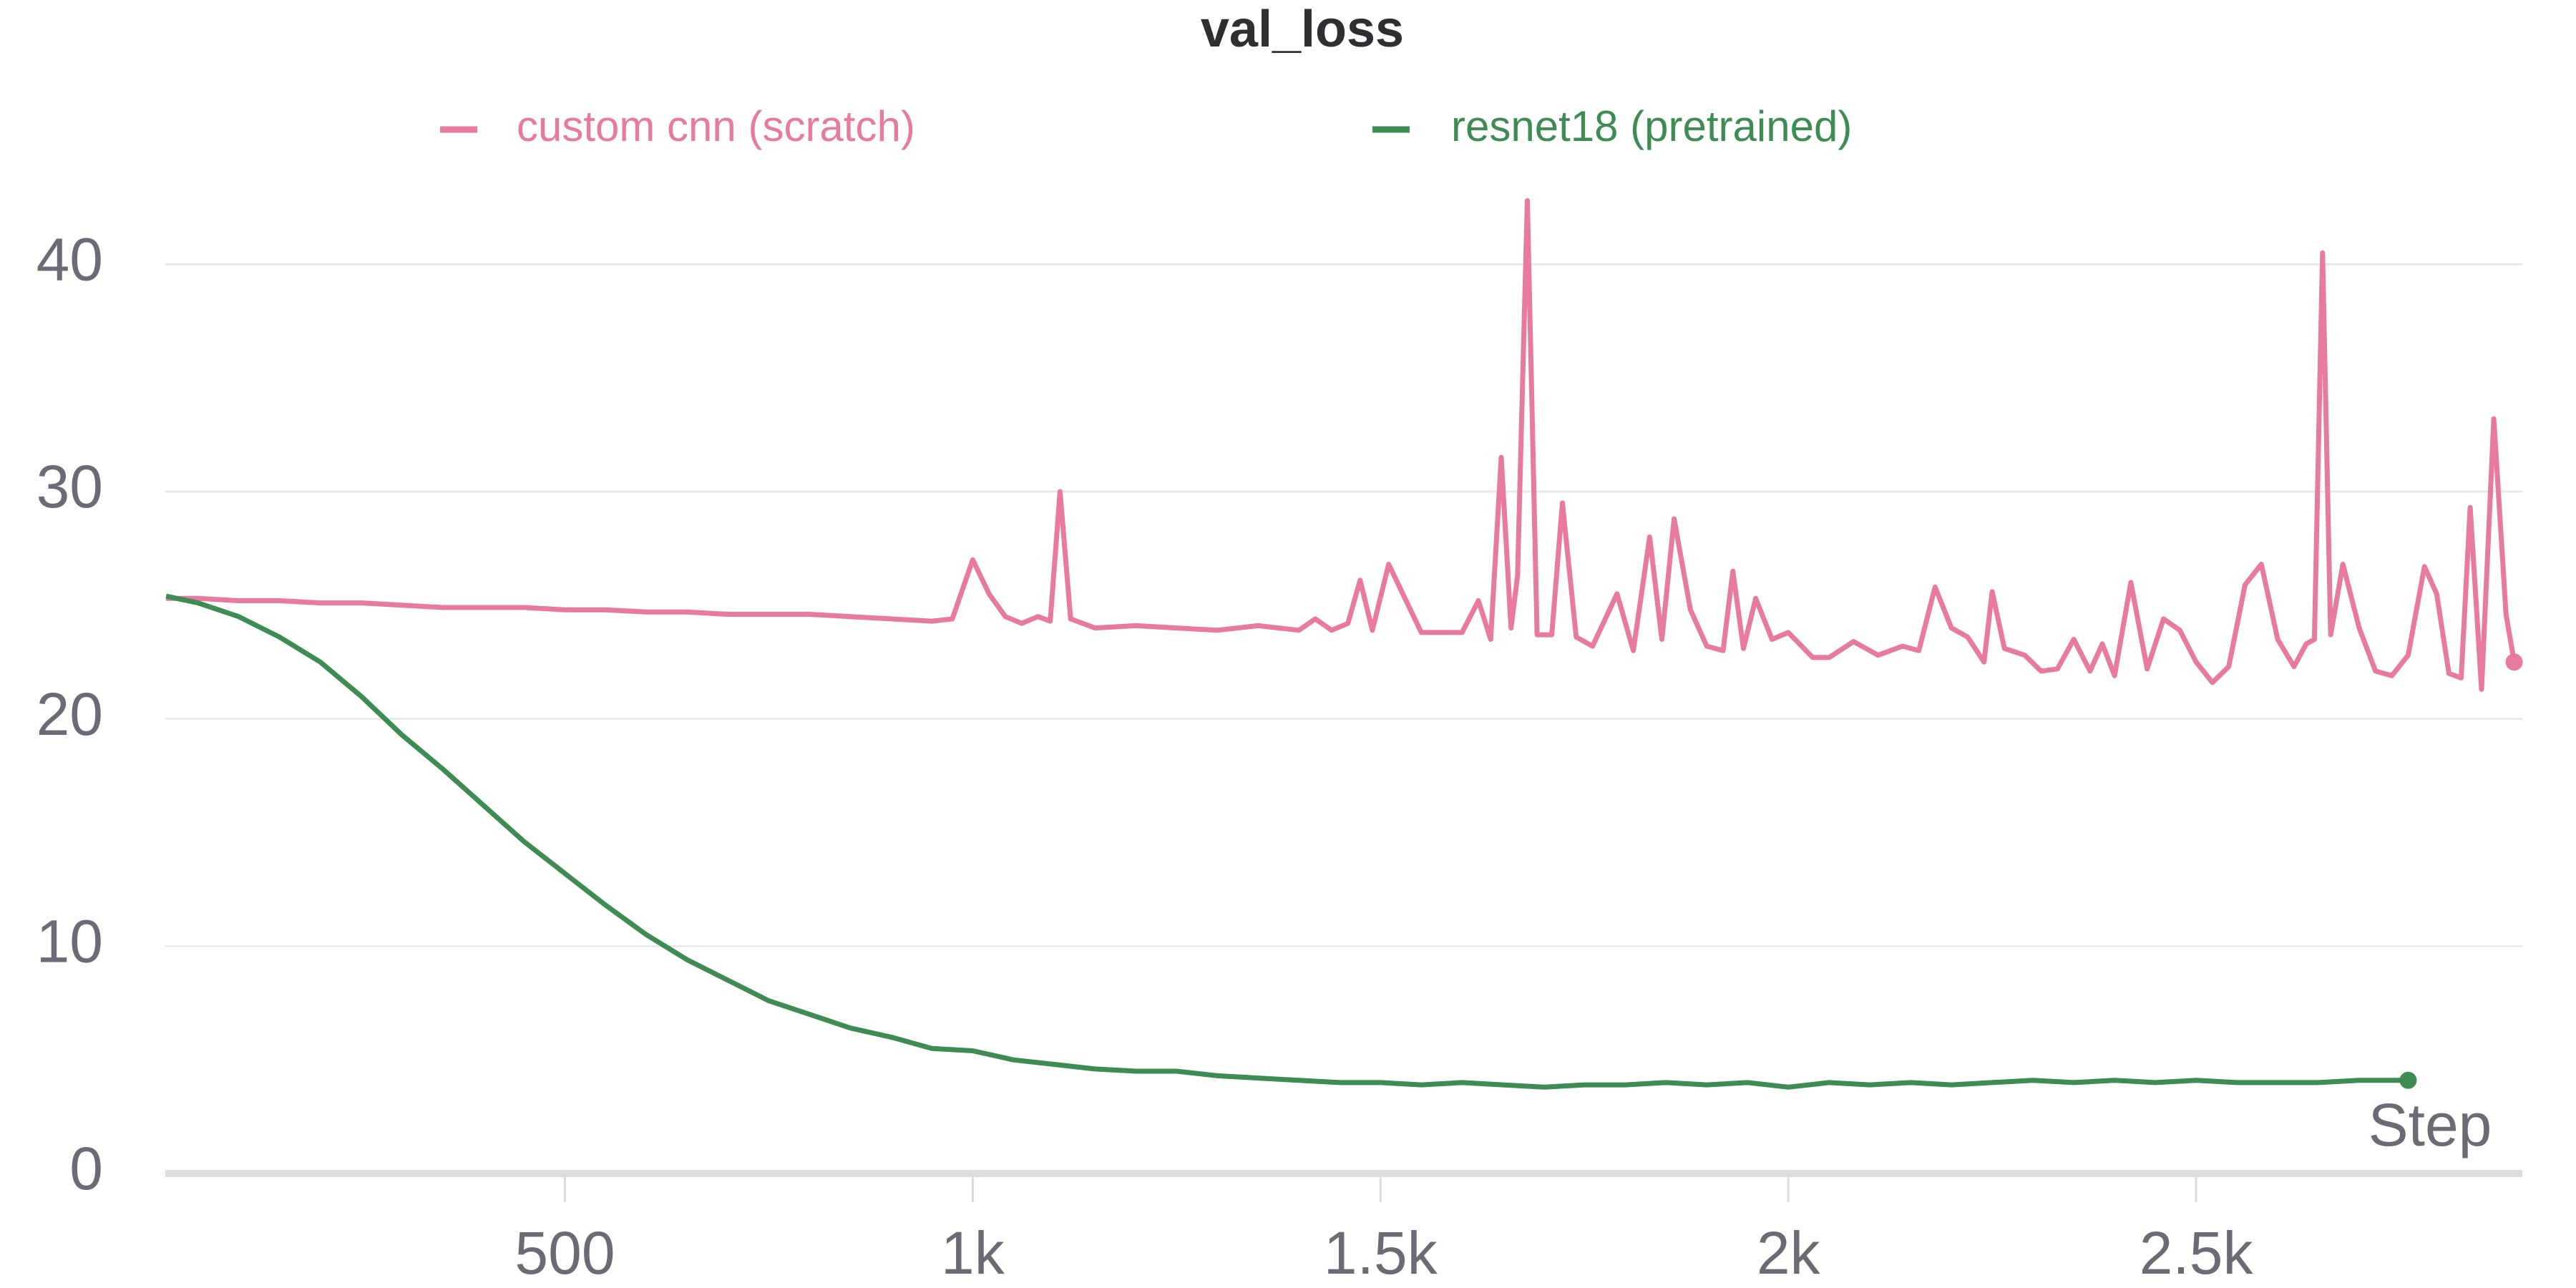 This screenshot has height=1288, width=2576. What do you see at coordinates (1381, 1253) in the screenshot?
I see `x-tick-label: 1.5k` at bounding box center [1381, 1253].